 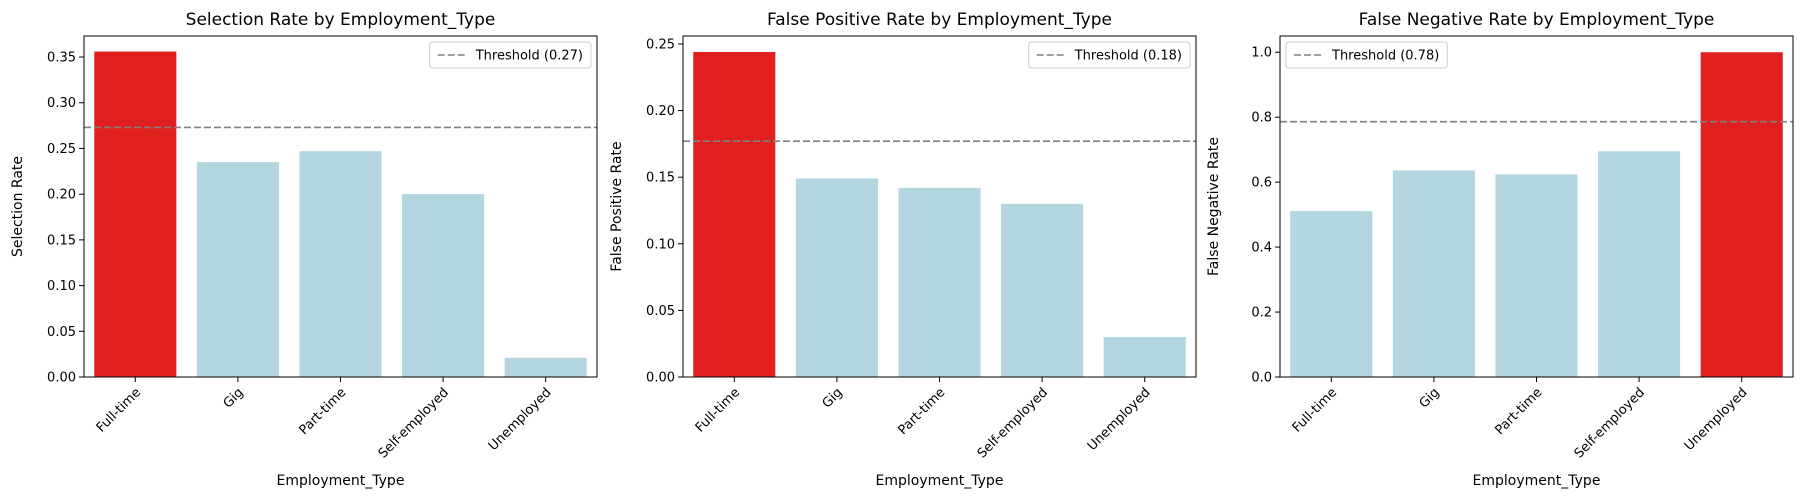 I want to click on y-tick-label: 0.4, so click(x=1261, y=248).